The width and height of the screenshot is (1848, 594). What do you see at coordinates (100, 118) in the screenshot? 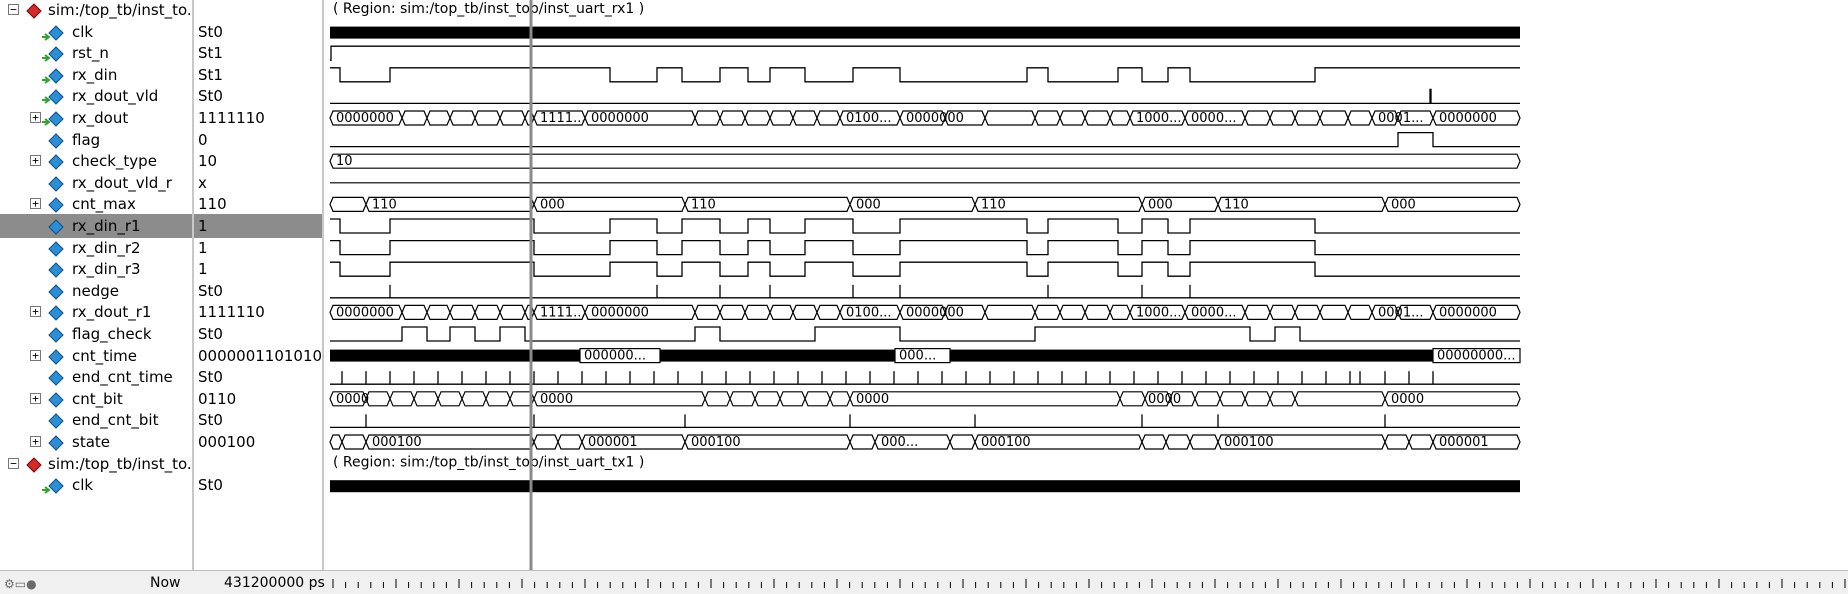
I see `signal-name: rx_dout` at bounding box center [100, 118].